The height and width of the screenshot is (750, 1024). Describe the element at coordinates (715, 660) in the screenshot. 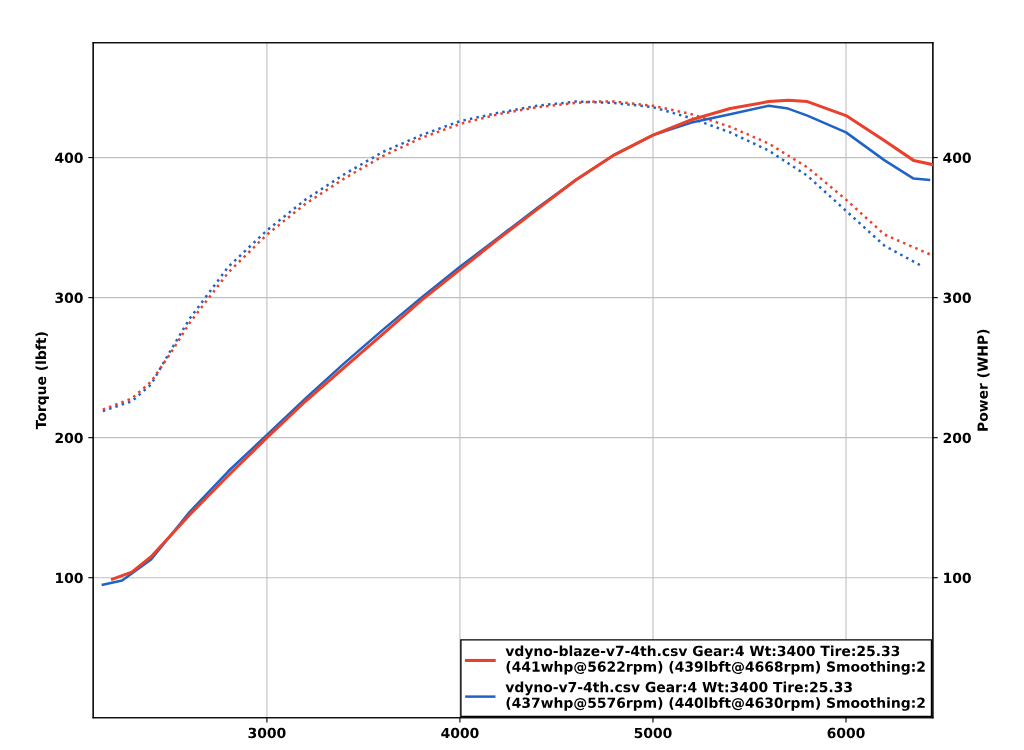

I see `legend-label: vdyno-blaze-v7-4th.csv Gear:4 Wt:3400 Tire:25.33 (441whp@5622rpm) (439lbft@4668rpm) Smoothing:2` at that location.